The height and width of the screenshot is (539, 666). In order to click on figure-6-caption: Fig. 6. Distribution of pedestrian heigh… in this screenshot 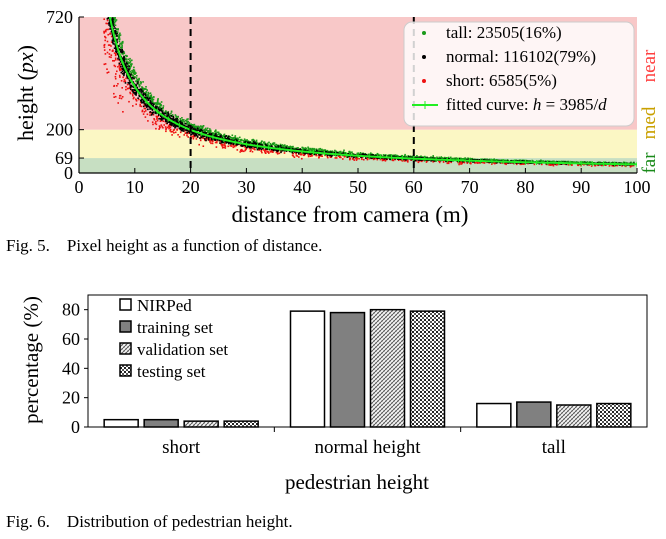, I will do `click(149, 521)`.